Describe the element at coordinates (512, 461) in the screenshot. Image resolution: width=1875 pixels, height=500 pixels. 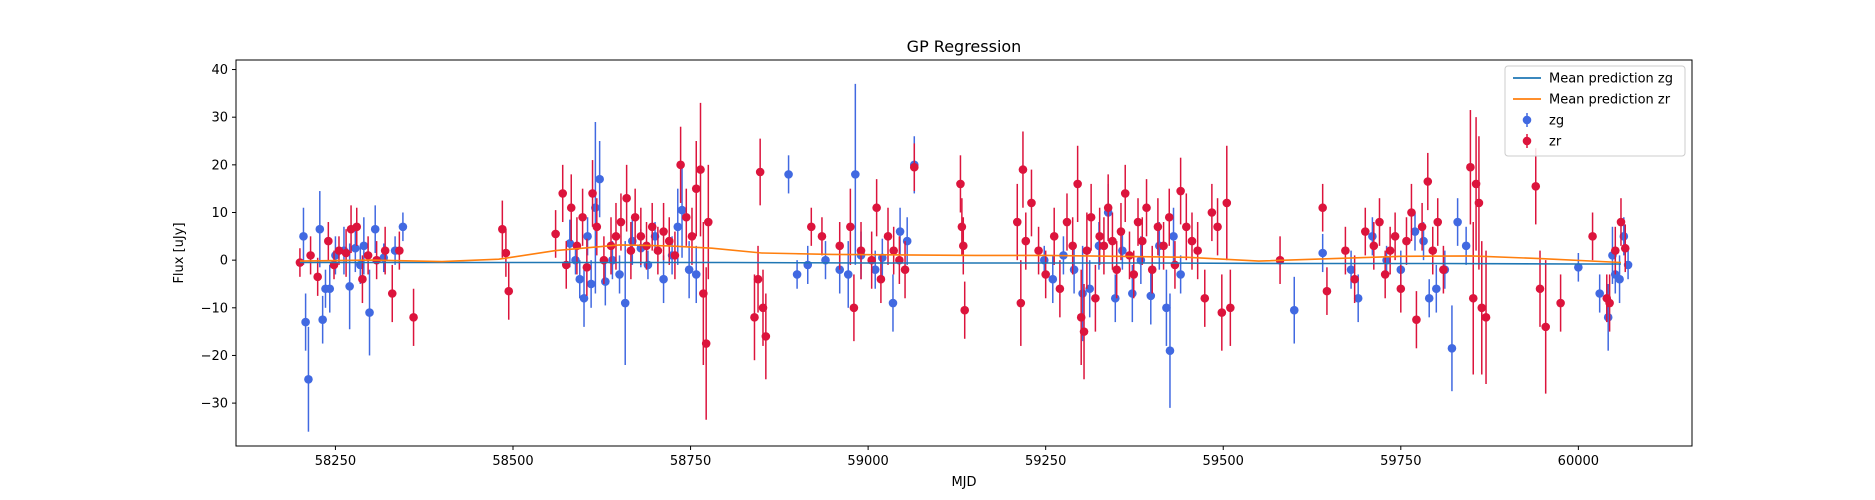
I see `x-tick-label: 58500` at that location.